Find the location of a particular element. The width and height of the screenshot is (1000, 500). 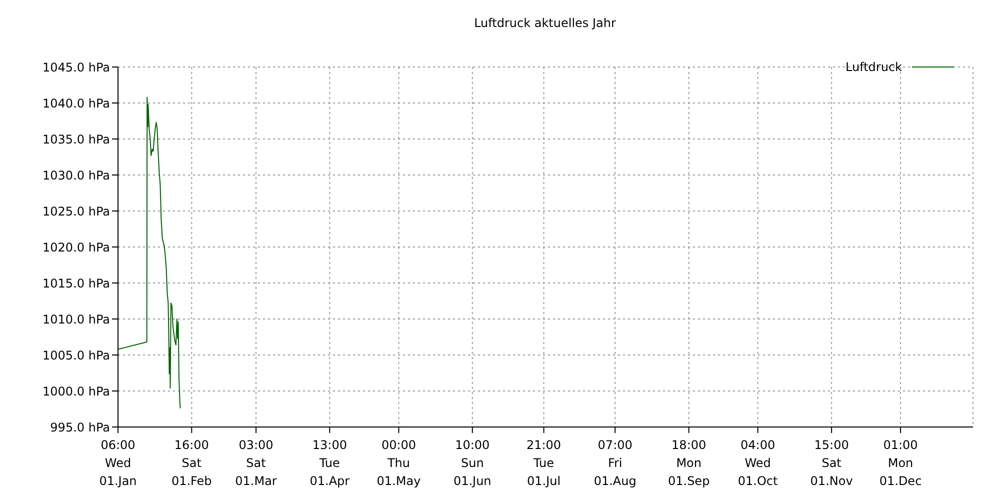

y-tick-label: 995.0 hPa is located at coordinates (80, 427).